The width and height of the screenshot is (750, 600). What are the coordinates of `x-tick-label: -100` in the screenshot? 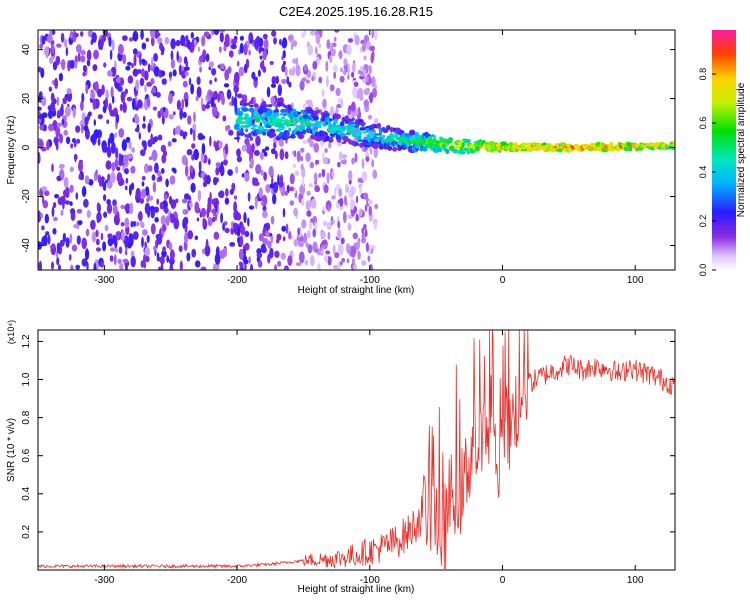 It's located at (370, 580).